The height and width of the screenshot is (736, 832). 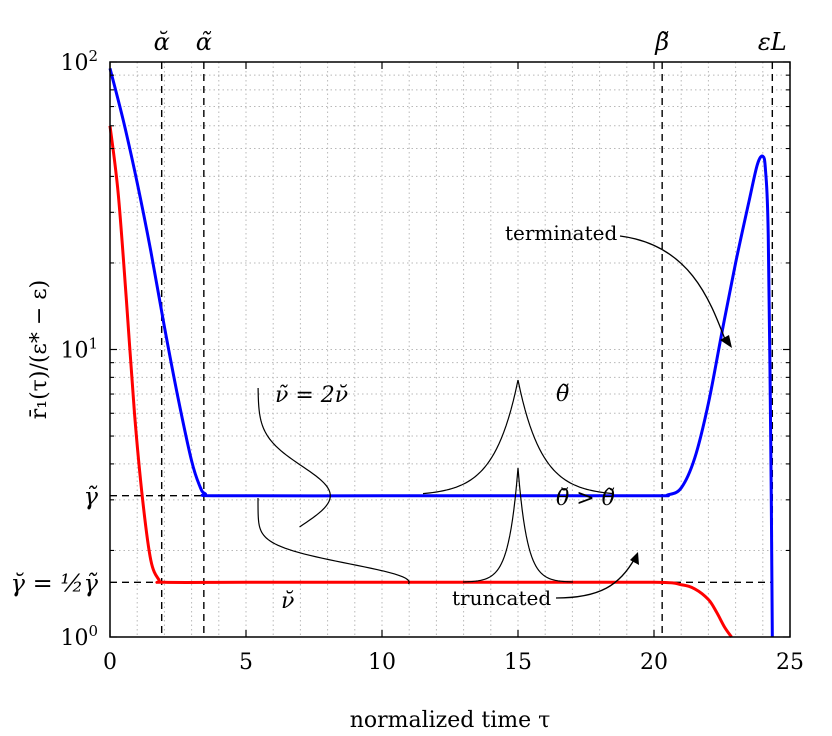 What do you see at coordinates (79, 636) in the screenshot?
I see `y-tick-label: 10⁰` at bounding box center [79, 636].